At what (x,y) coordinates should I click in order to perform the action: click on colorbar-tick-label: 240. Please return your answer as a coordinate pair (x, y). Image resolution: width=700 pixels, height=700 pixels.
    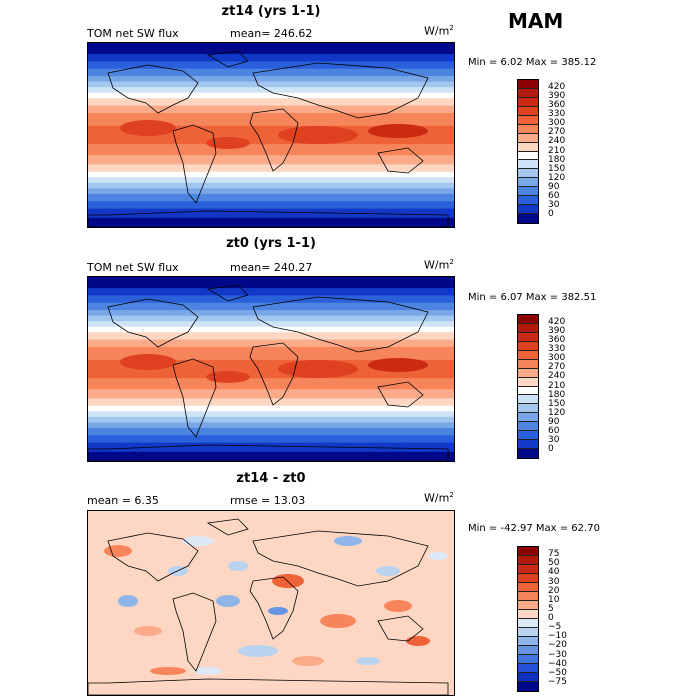
    Looking at the image, I should click on (557, 376).